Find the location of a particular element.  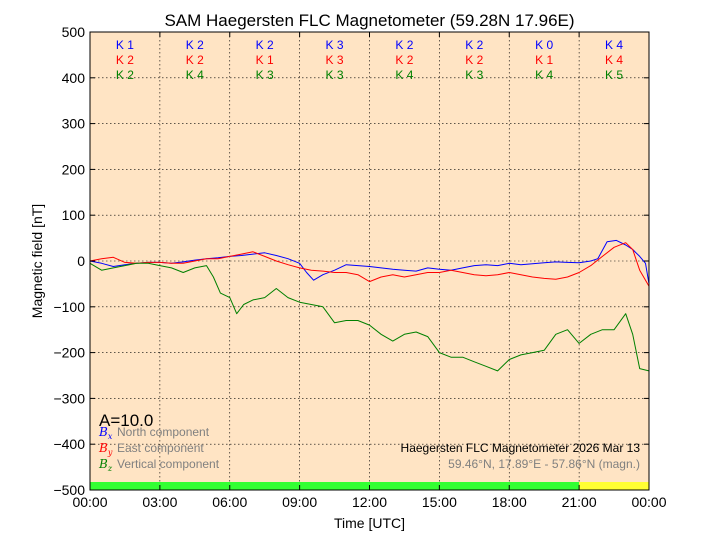

y-tick-labels: −500 −400 −300 −200 −100 0 100 200 300 400 500 is located at coordinates (69, 261).